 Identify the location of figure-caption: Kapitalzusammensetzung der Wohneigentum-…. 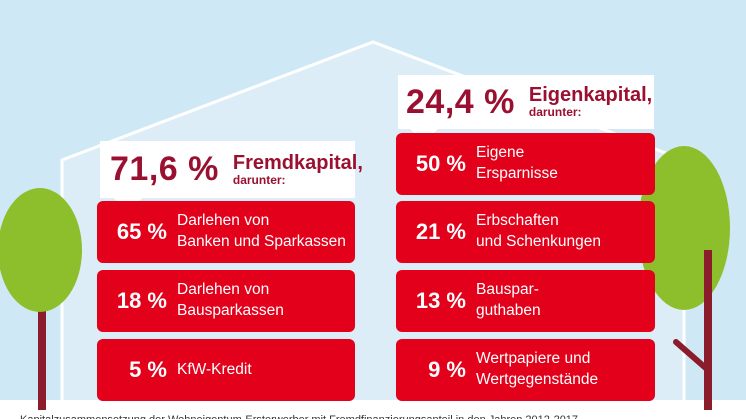
(383, 413).